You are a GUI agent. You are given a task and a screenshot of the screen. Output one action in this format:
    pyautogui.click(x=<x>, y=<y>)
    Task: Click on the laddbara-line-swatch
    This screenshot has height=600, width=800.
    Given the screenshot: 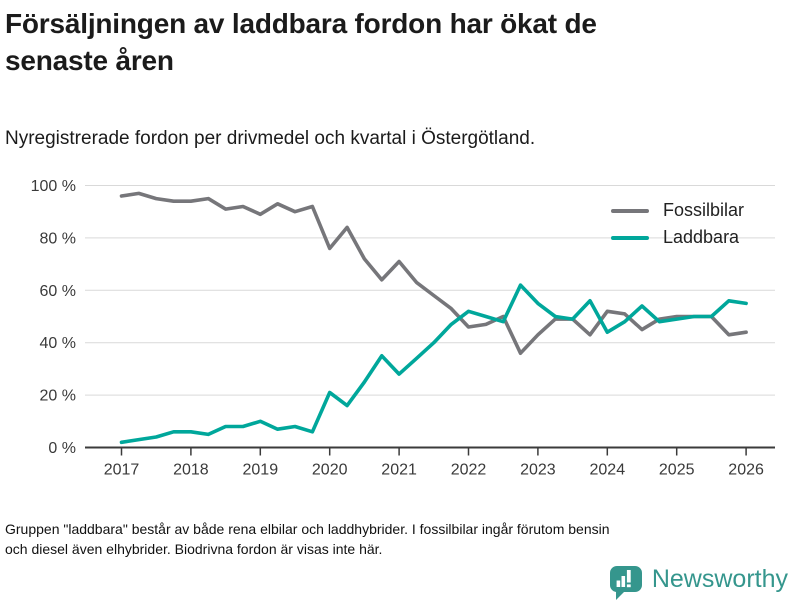 What is the action you would take?
    pyautogui.click(x=630, y=237)
    